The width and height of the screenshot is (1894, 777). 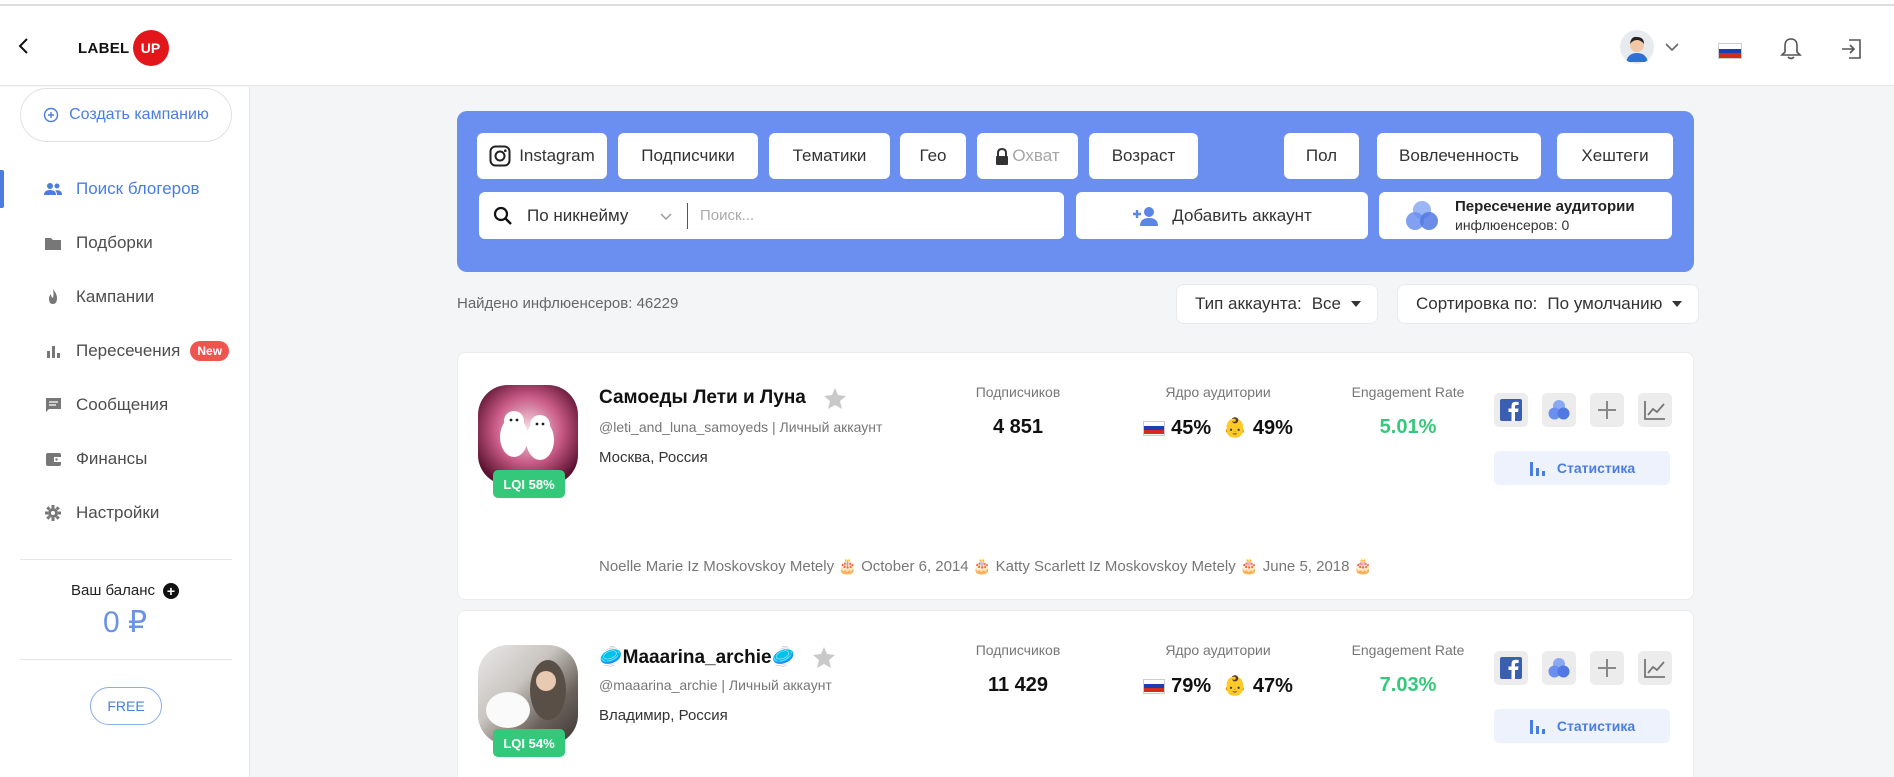 I want to click on core-age-percent: 47%, so click(x=1272, y=685).